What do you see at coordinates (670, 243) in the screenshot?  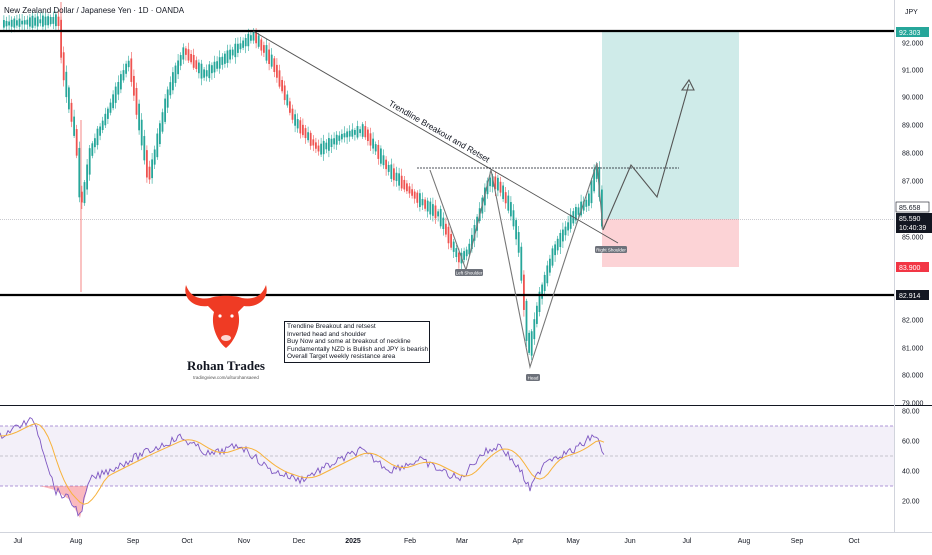 I see `stop-zone` at bounding box center [670, 243].